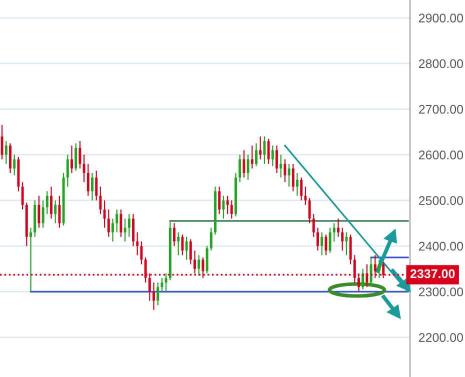 This screenshot has width=465, height=377. Describe the element at coordinates (441, 18) in the screenshot. I see `y-tick-label: 2900.00` at that location.